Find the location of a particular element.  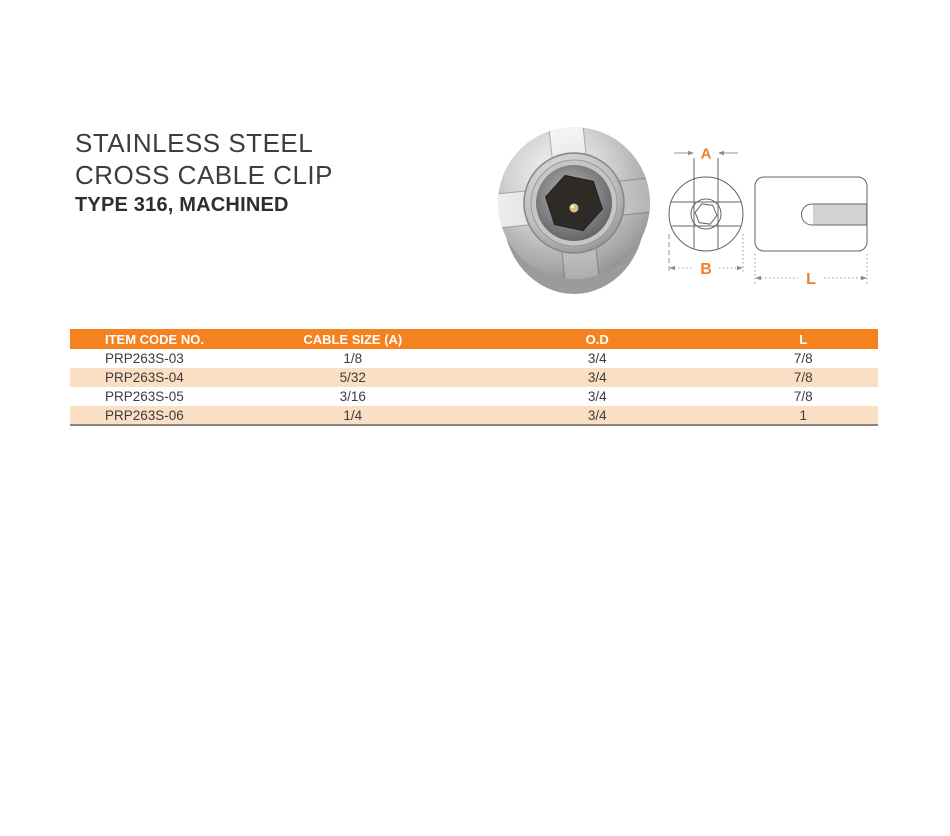

cell-cable-size: 3/16 is located at coordinates (352, 396).